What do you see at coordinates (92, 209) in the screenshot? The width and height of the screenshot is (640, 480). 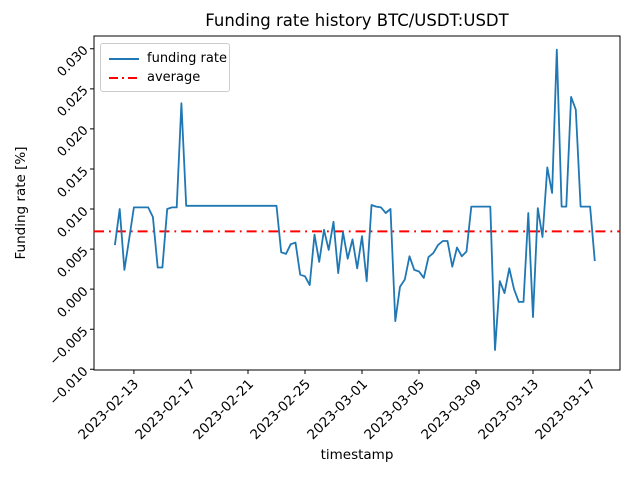 I see `y-axis-ticks` at bounding box center [92, 209].